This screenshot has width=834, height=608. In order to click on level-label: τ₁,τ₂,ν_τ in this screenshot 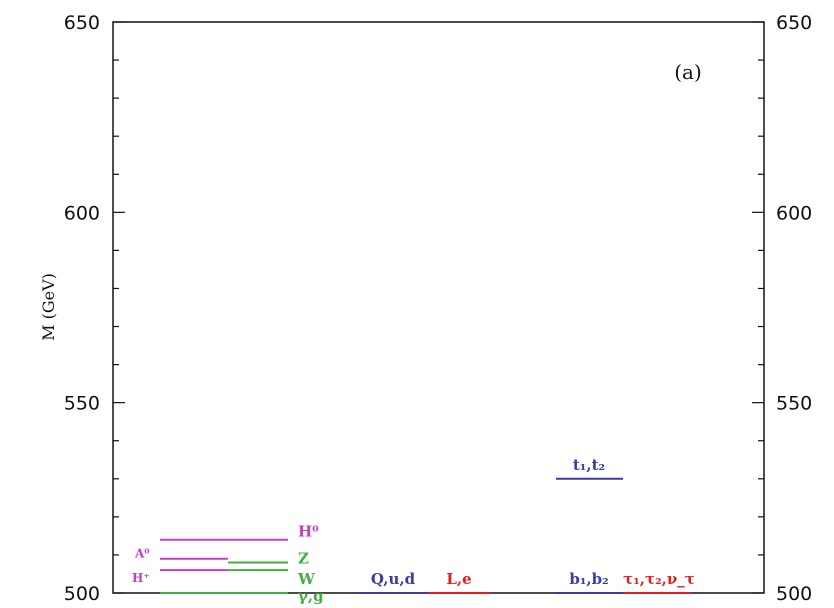, I will do `click(659, 579)`.